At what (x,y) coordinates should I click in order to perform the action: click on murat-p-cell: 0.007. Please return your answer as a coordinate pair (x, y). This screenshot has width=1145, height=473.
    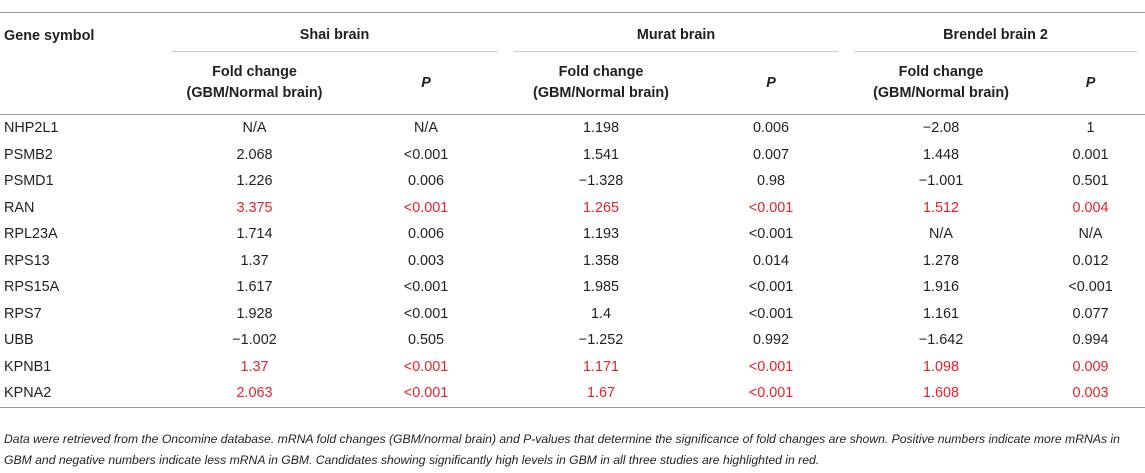
    Looking at the image, I should click on (771, 154).